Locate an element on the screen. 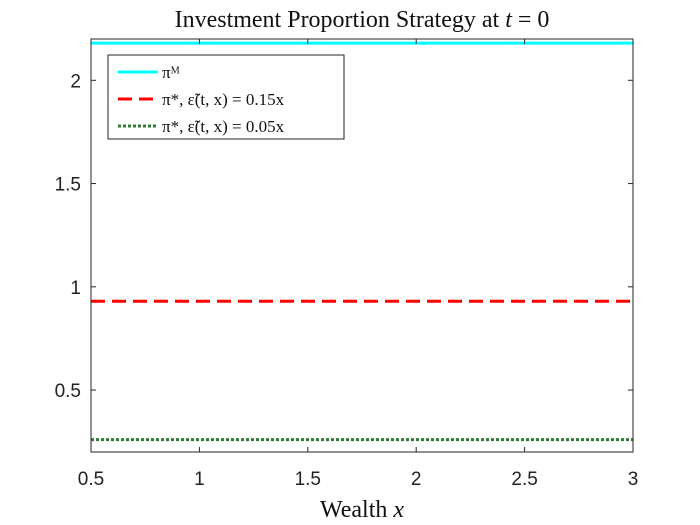  chart-title-var: t is located at coordinates (509, 20).